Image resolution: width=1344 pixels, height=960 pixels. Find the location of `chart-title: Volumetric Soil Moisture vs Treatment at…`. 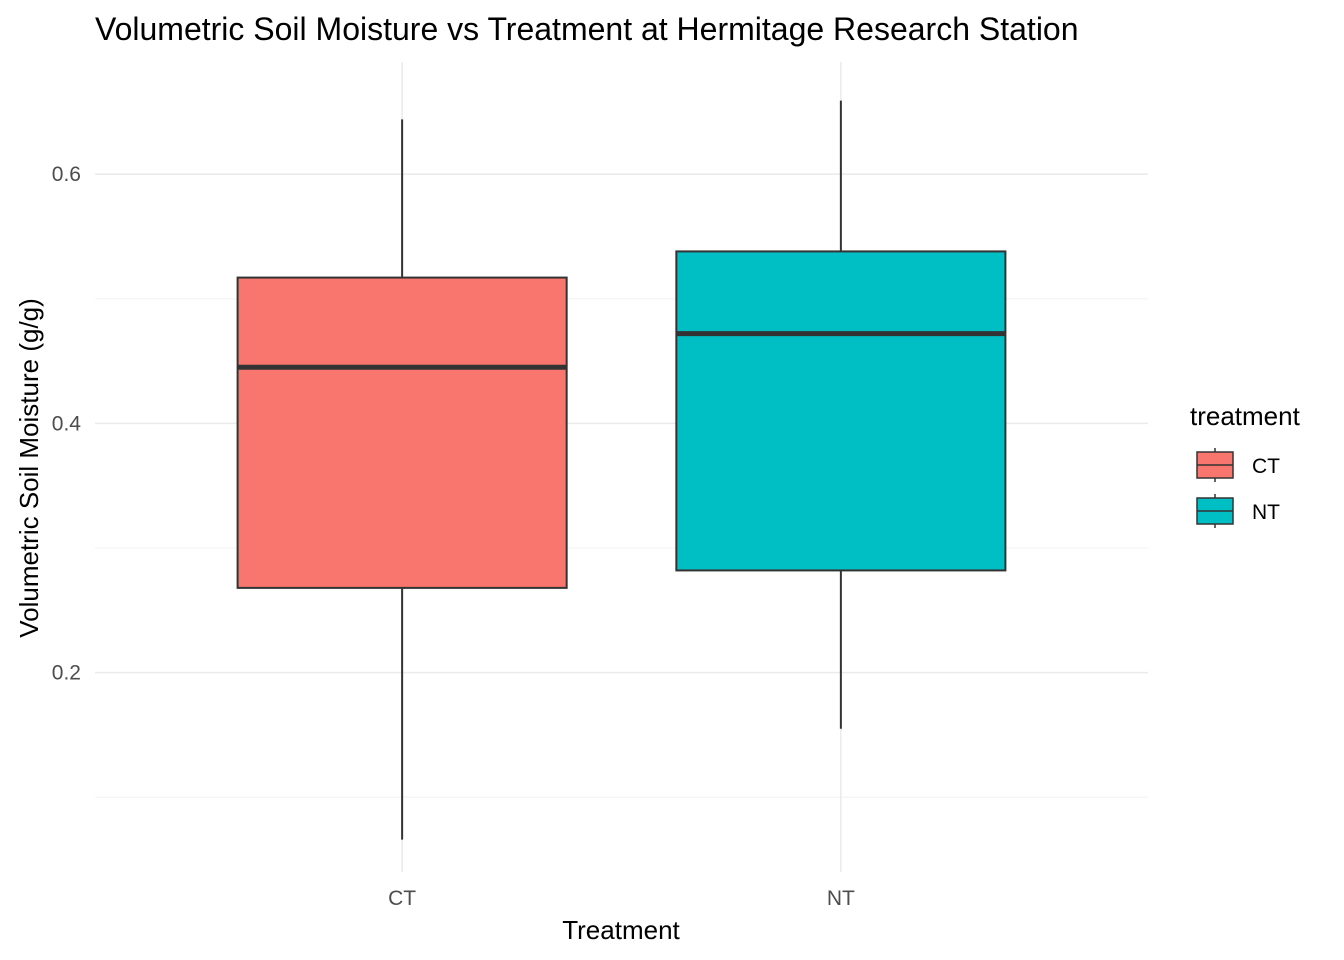

chart-title: Volumetric Soil Moisture vs Treatment at… is located at coordinates (587, 29).